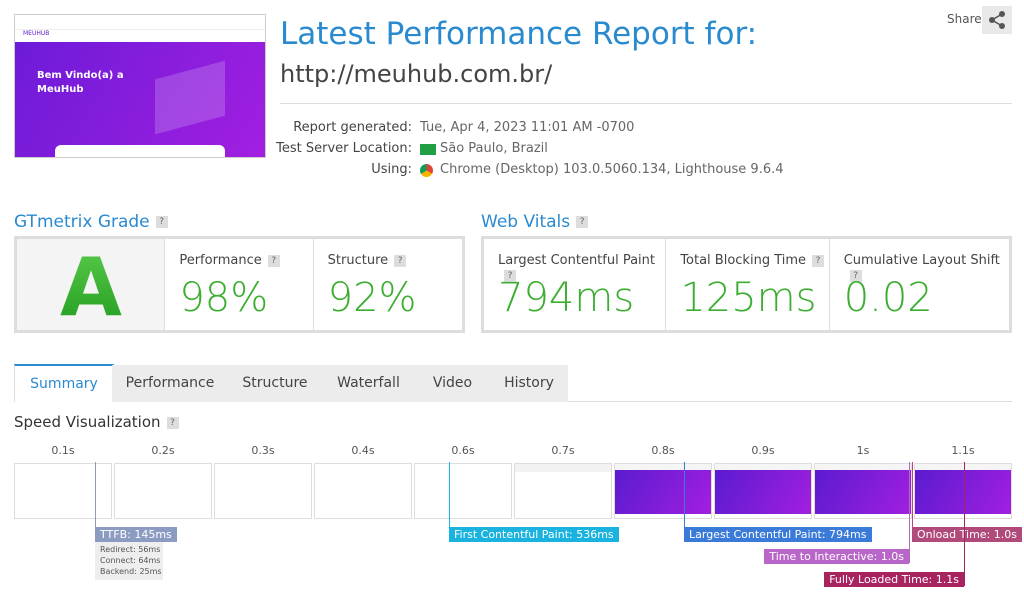 This screenshot has height=616, width=1024. What do you see at coordinates (577, 267) in the screenshot?
I see `metric-label: Largest Contentful Paint?` at bounding box center [577, 267].